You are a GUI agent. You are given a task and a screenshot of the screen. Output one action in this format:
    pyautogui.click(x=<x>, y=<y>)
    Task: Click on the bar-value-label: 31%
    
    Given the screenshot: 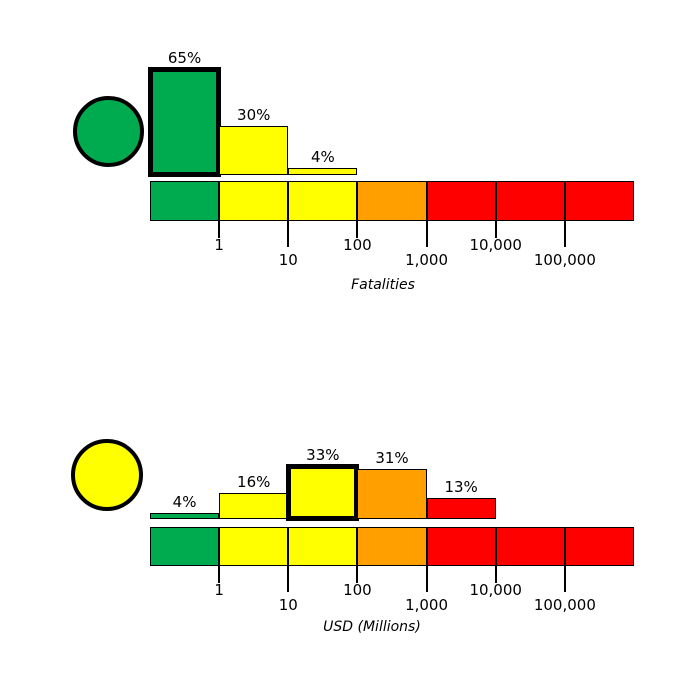 What is the action you would take?
    pyautogui.click(x=392, y=457)
    